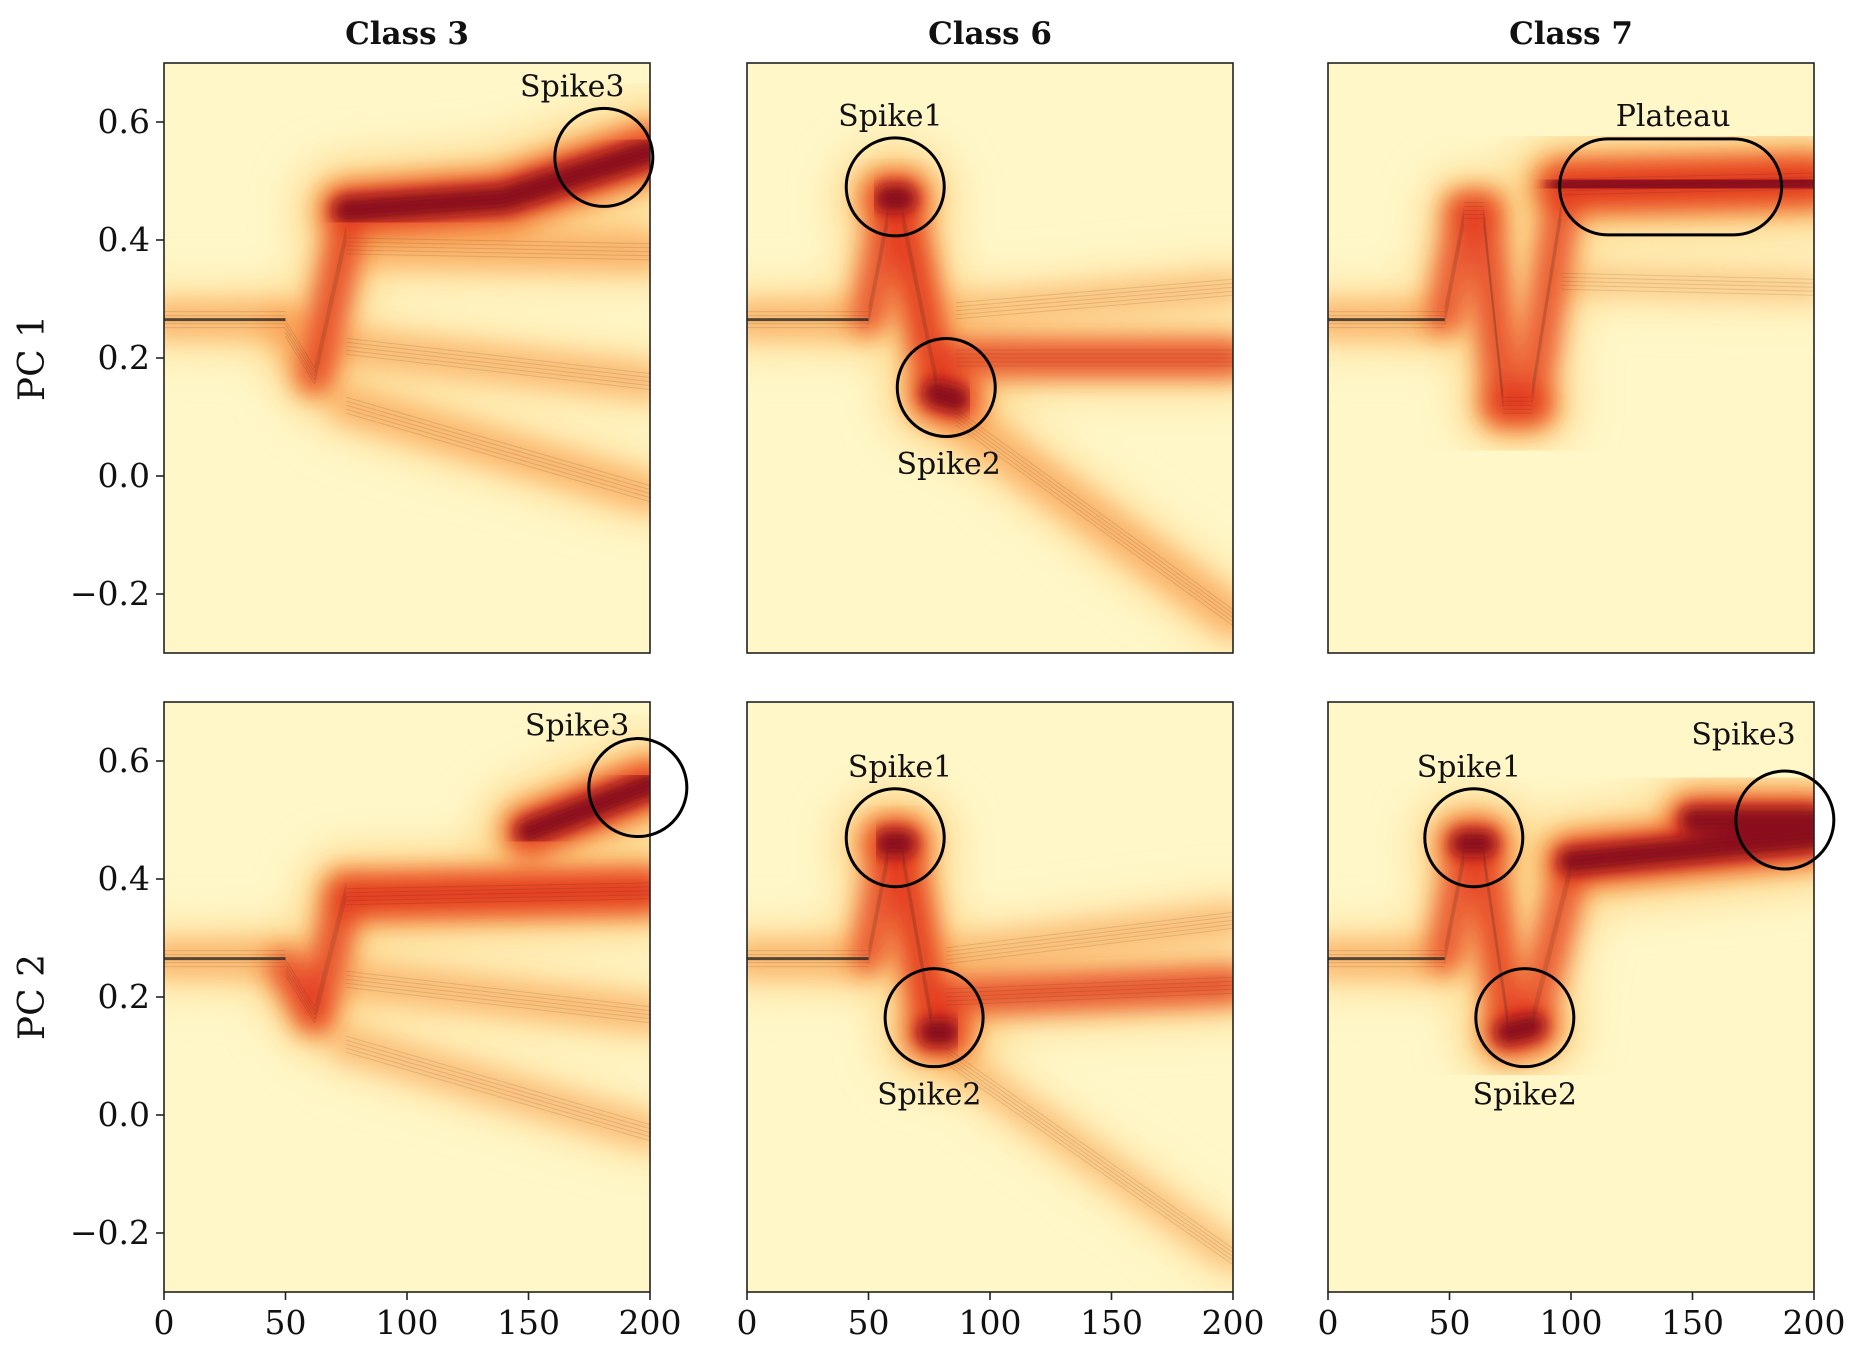 The width and height of the screenshot is (1854, 1356). I want to click on x-tick-label: 0, so click(747, 1322).